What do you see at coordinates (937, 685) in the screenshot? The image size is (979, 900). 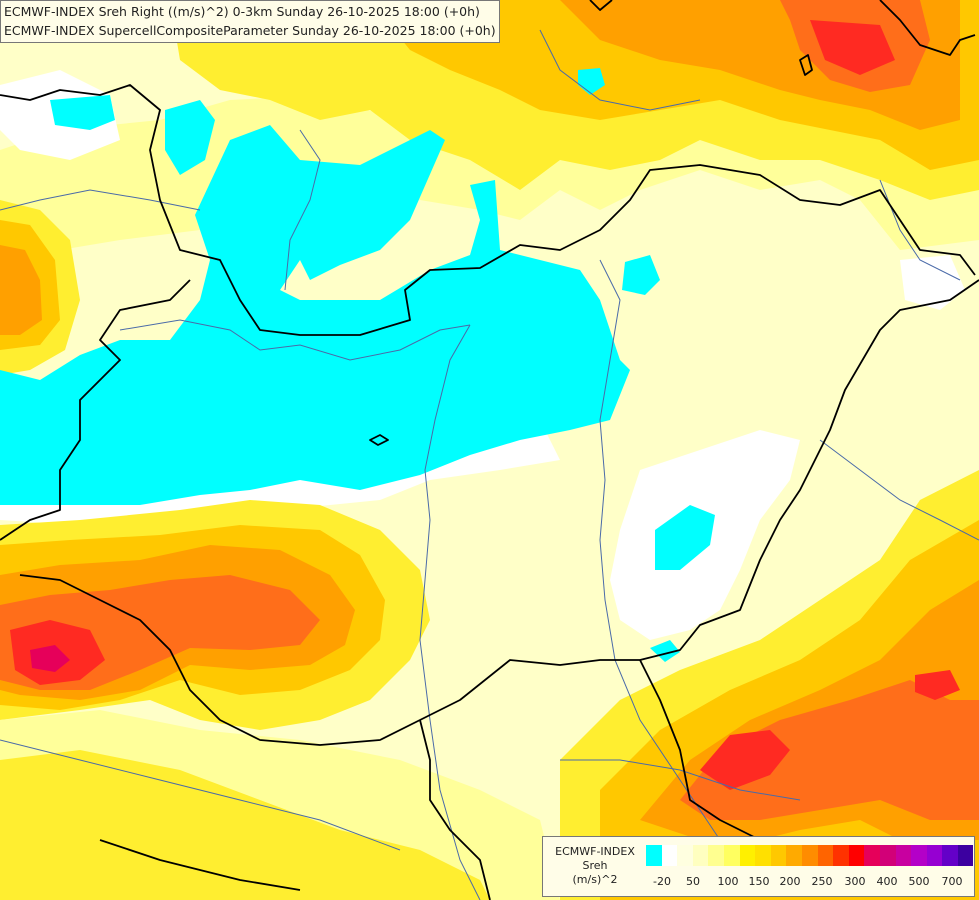 I see `field-se-red-east` at bounding box center [937, 685].